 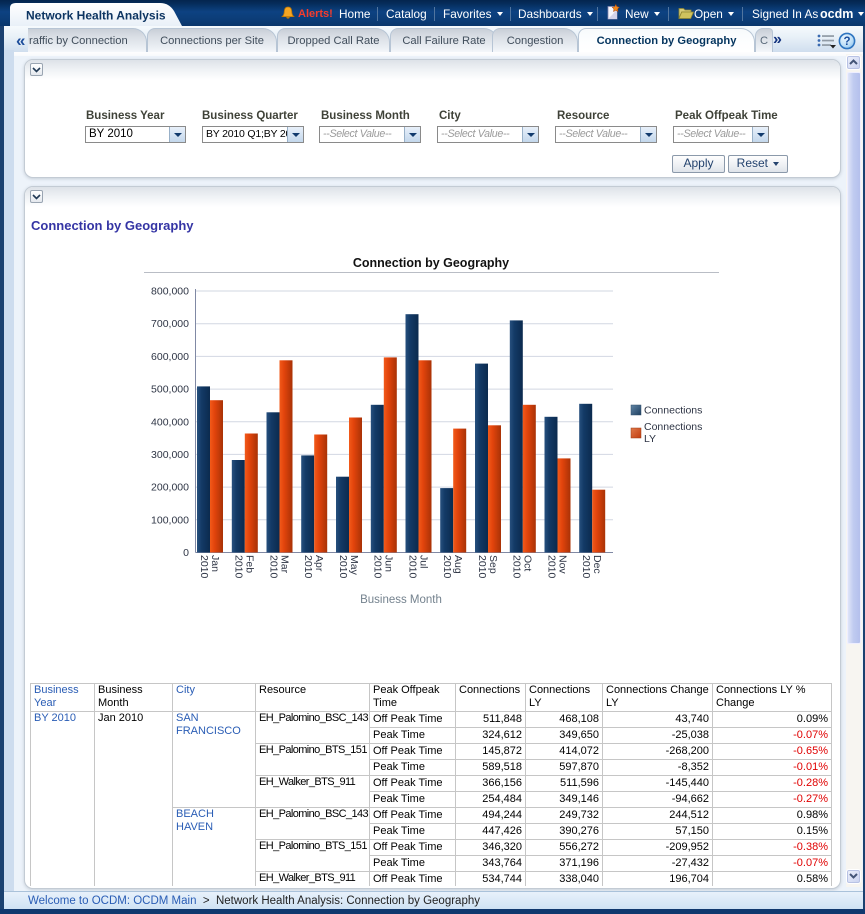 What do you see at coordinates (209, 567) in the screenshot?
I see `svg-text: Jan2010` at bounding box center [209, 567].